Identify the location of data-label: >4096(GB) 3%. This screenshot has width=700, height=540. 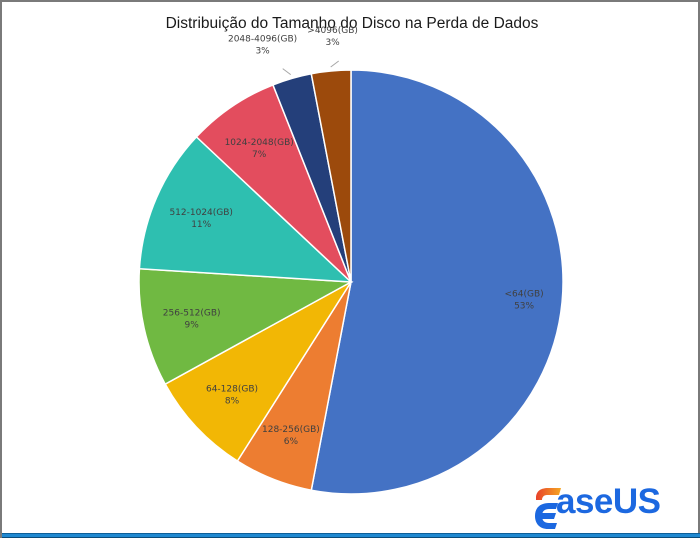
(332, 37).